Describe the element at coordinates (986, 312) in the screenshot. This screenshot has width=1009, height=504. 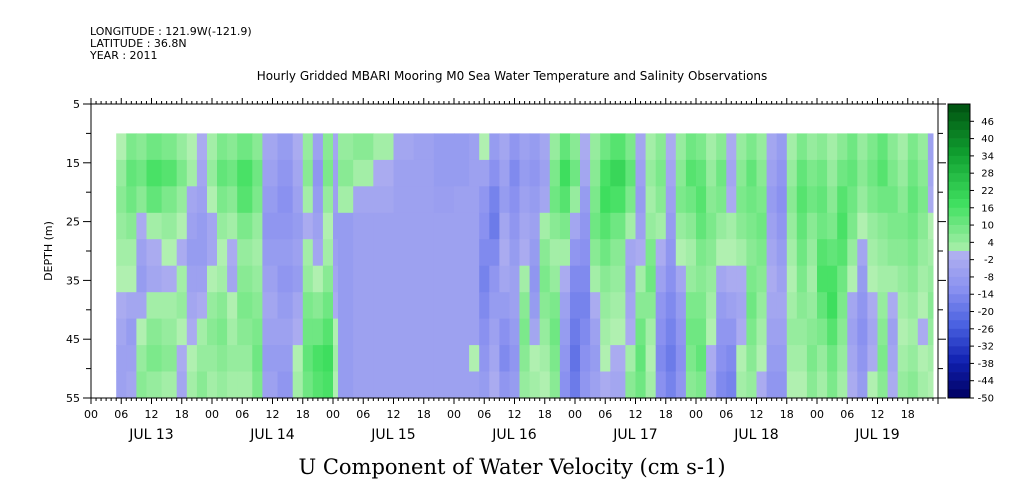
I see `colorbar-label: -20` at that location.